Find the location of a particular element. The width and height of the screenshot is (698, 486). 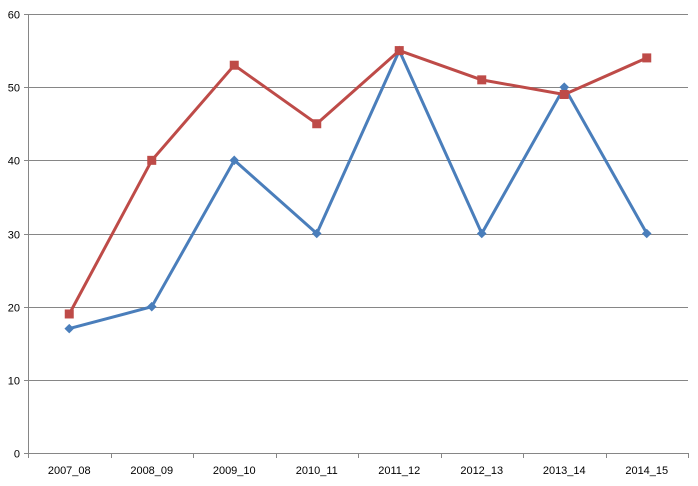

x-tick-label: 2014_15 is located at coordinates (646, 471).